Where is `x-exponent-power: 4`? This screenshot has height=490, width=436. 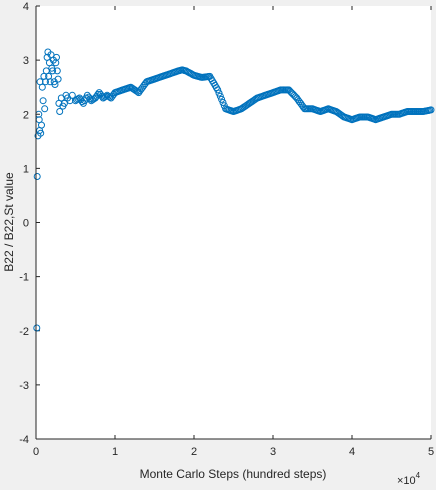 x-exponent-power: 4 is located at coordinates (418, 475).